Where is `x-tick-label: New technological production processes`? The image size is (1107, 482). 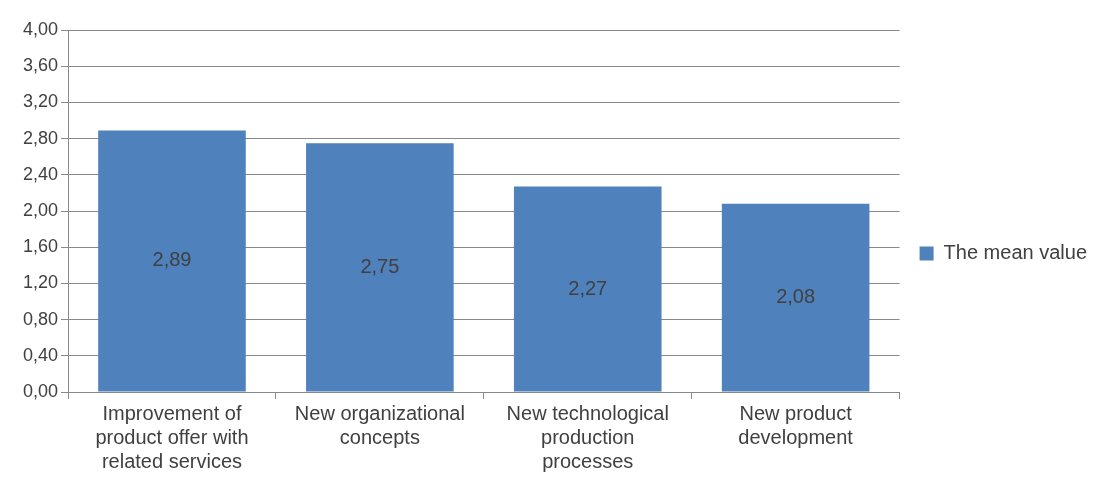 x-tick-label: New technological production processes is located at coordinates (587, 436).